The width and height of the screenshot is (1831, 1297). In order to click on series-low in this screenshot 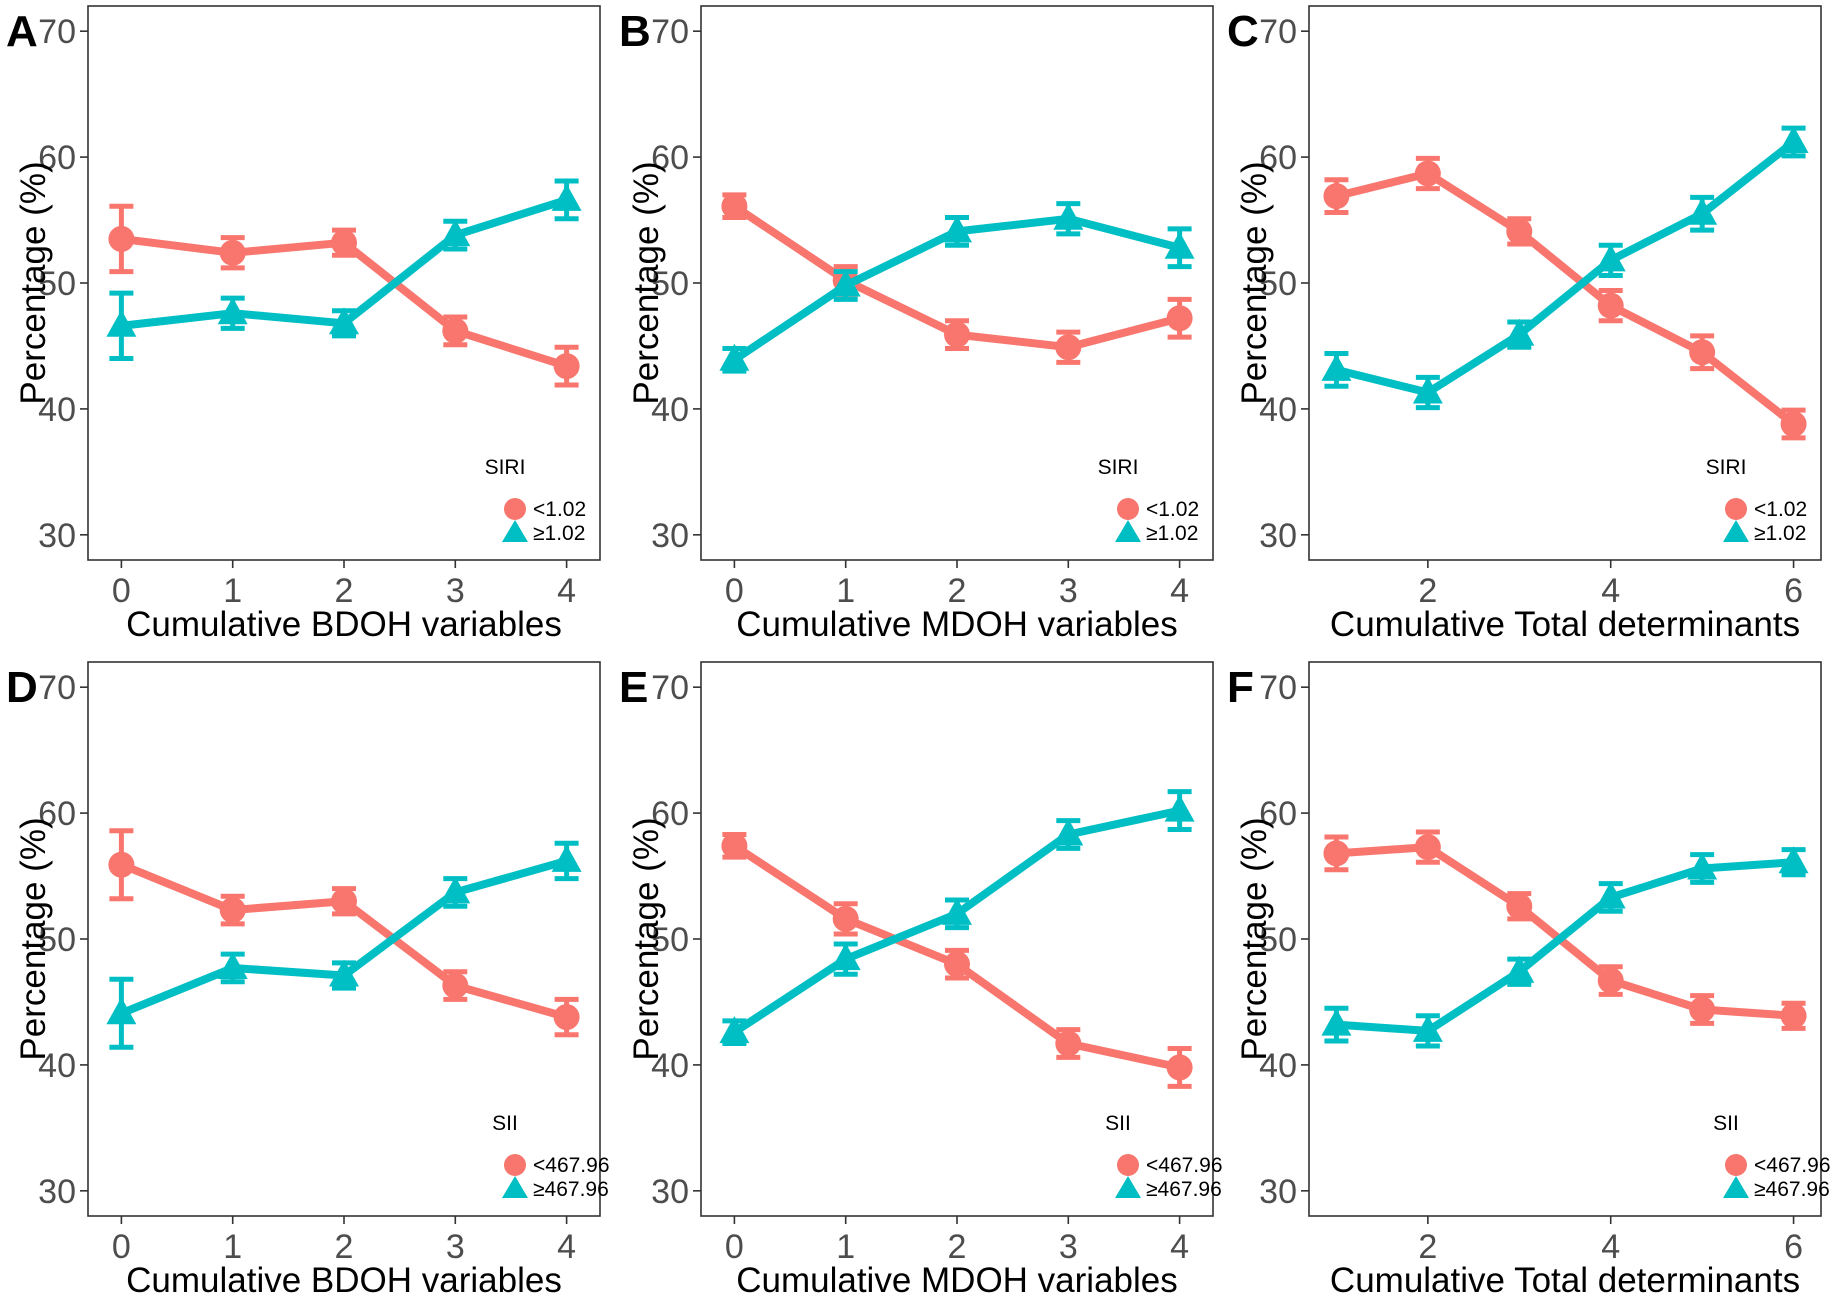, I will do `click(344, 295)`.